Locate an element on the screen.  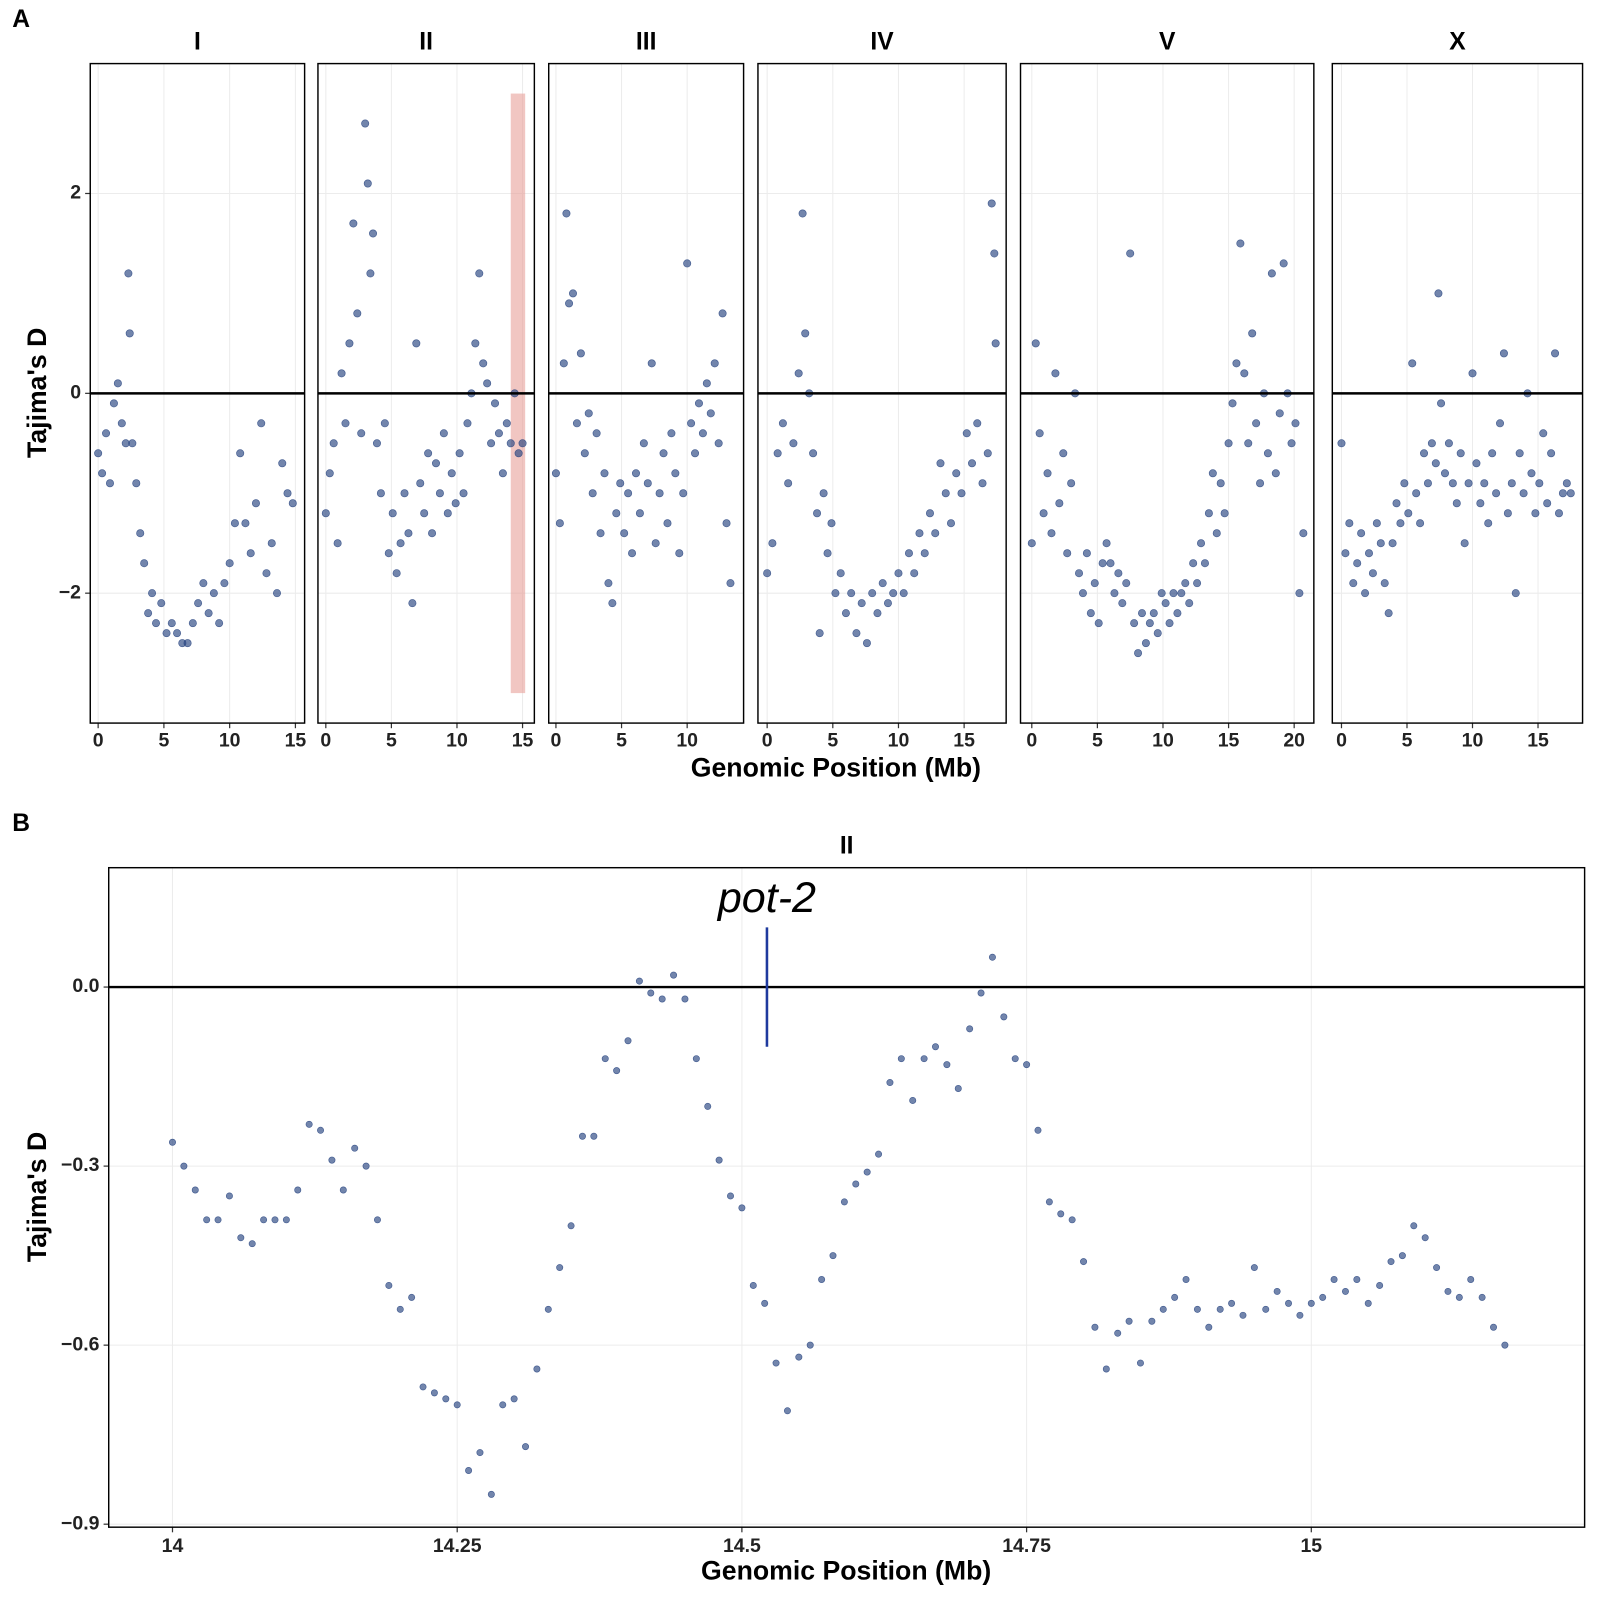
plot-border is located at coordinates (197, 393).